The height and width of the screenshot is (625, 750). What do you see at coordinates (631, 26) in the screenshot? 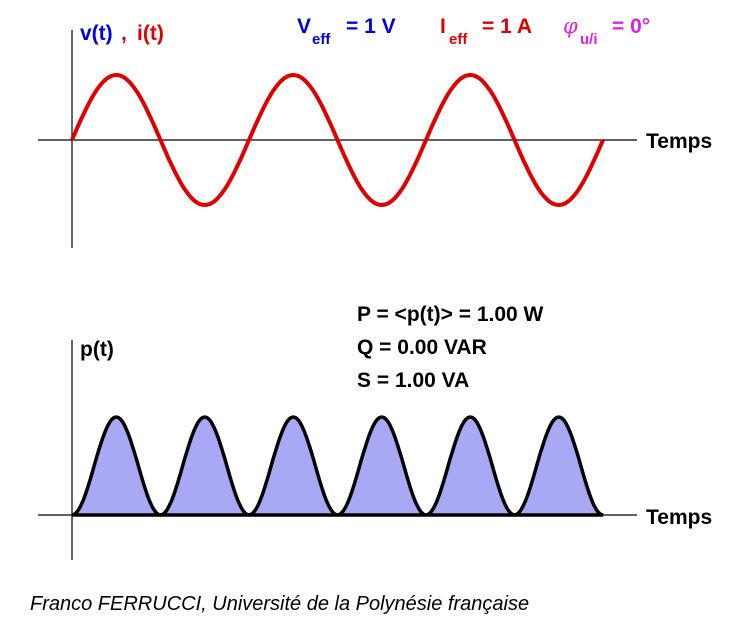
I see `phi-value: = 0°` at bounding box center [631, 26].